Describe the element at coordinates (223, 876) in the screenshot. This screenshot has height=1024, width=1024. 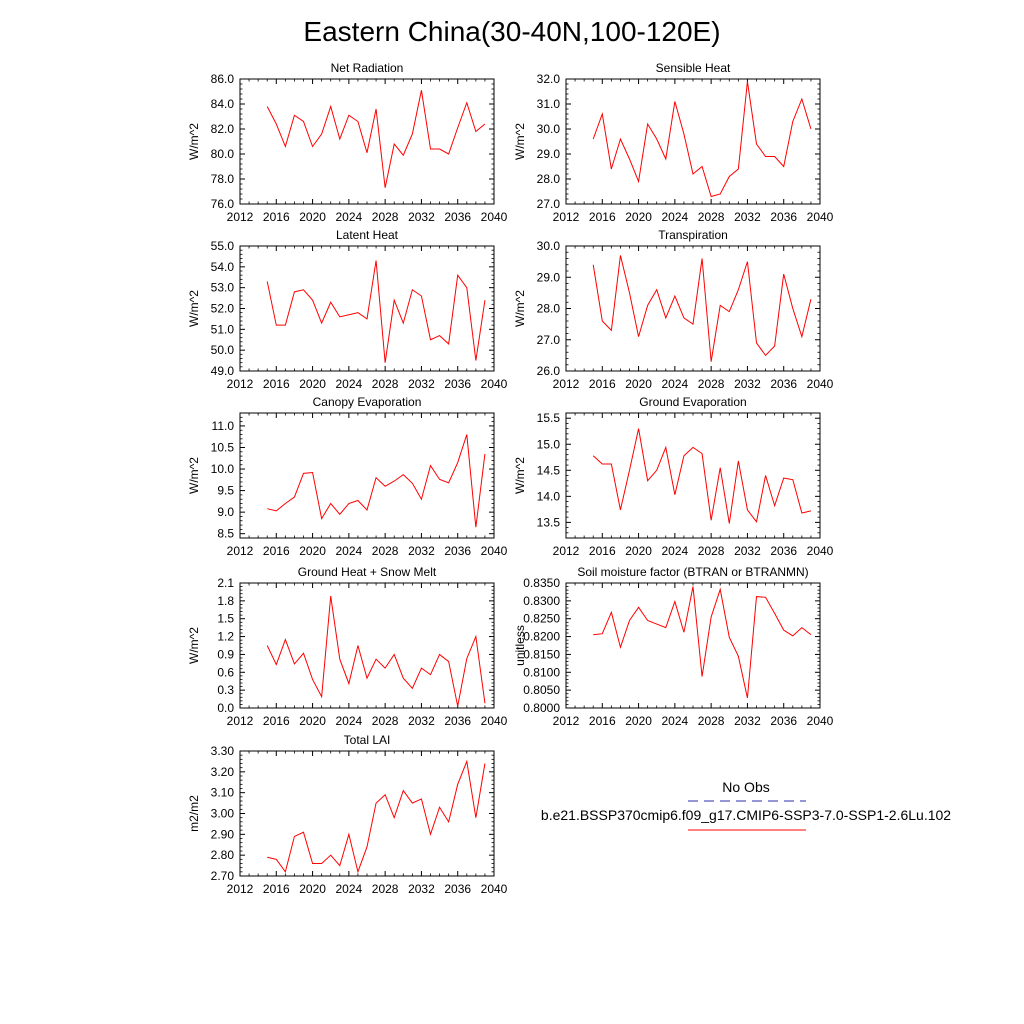
I see `y-tick-label: 2.70` at that location.